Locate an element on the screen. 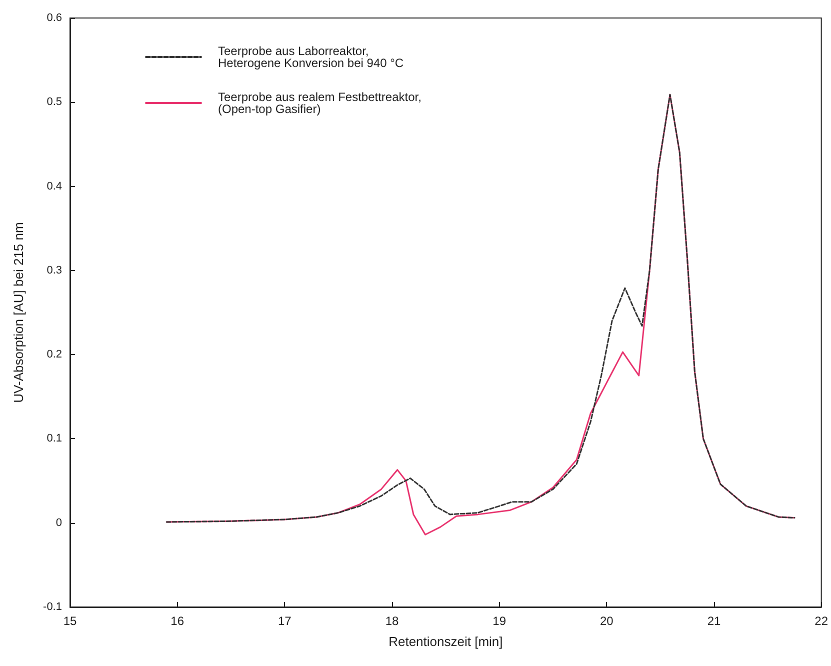  x-axis-title: Retentionszeit [min] is located at coordinates (445, 641).